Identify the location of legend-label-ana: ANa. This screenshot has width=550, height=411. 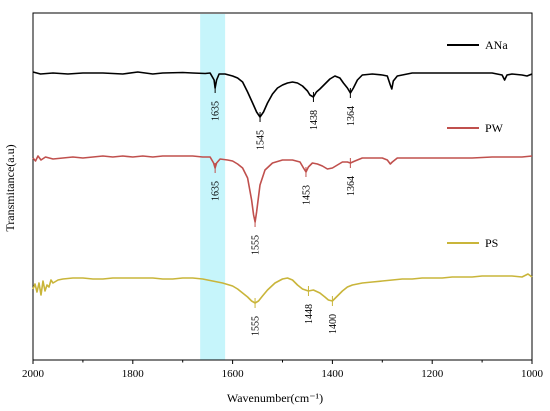
(496, 45).